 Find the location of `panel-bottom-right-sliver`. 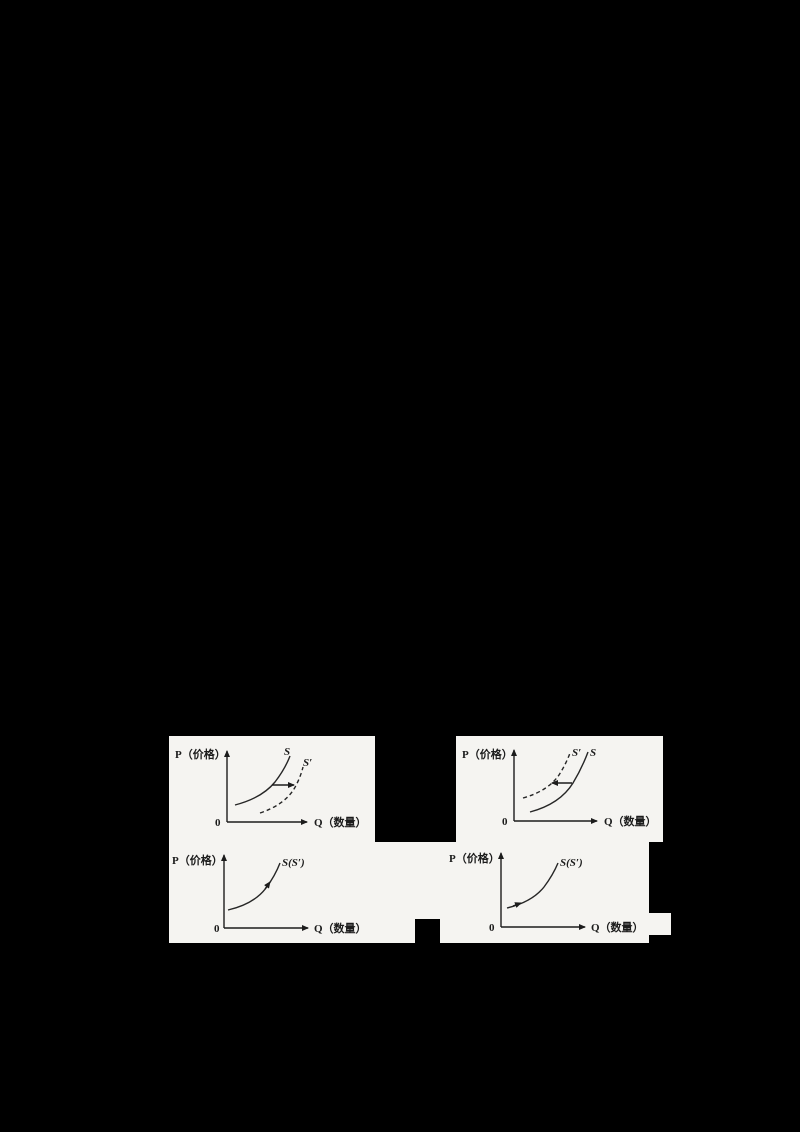

panel-bottom-right-sliver is located at coordinates (660, 924).